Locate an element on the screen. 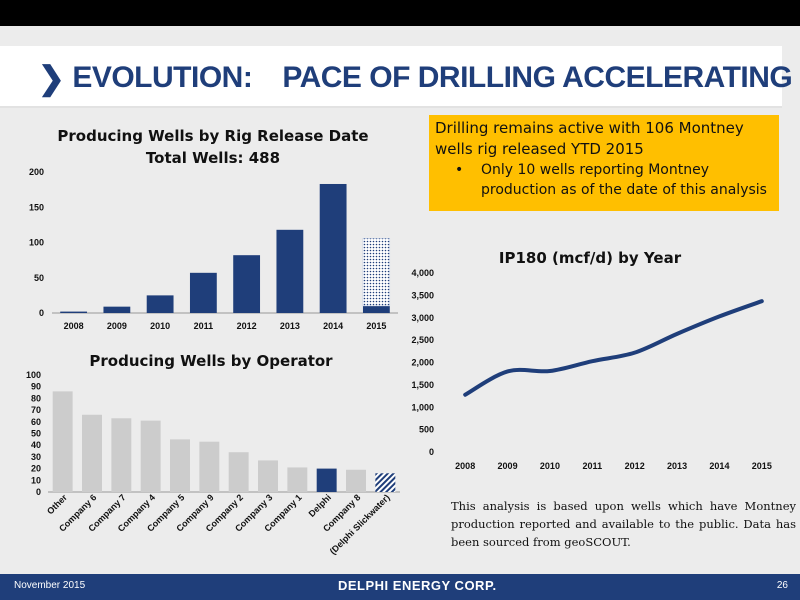  y-tick-label: 3,000 is located at coordinates (422, 318).